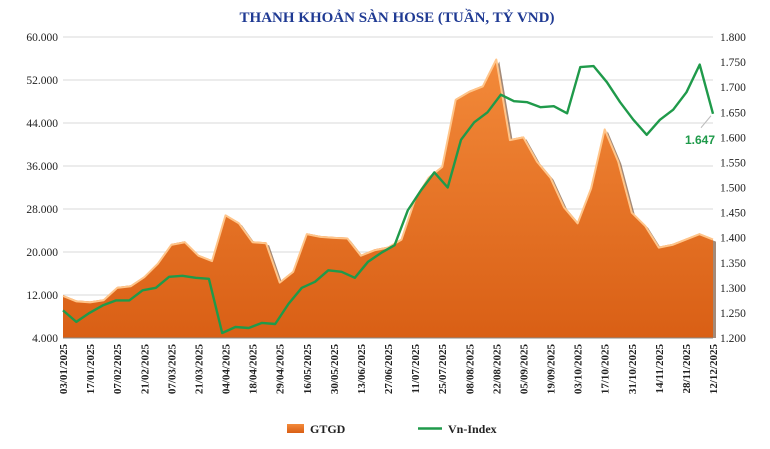 Image resolution: width=770 pixels, height=449 pixels. Describe the element at coordinates (199, 369) in the screenshot. I see `x-tick-label: 21/03/2025` at that location.